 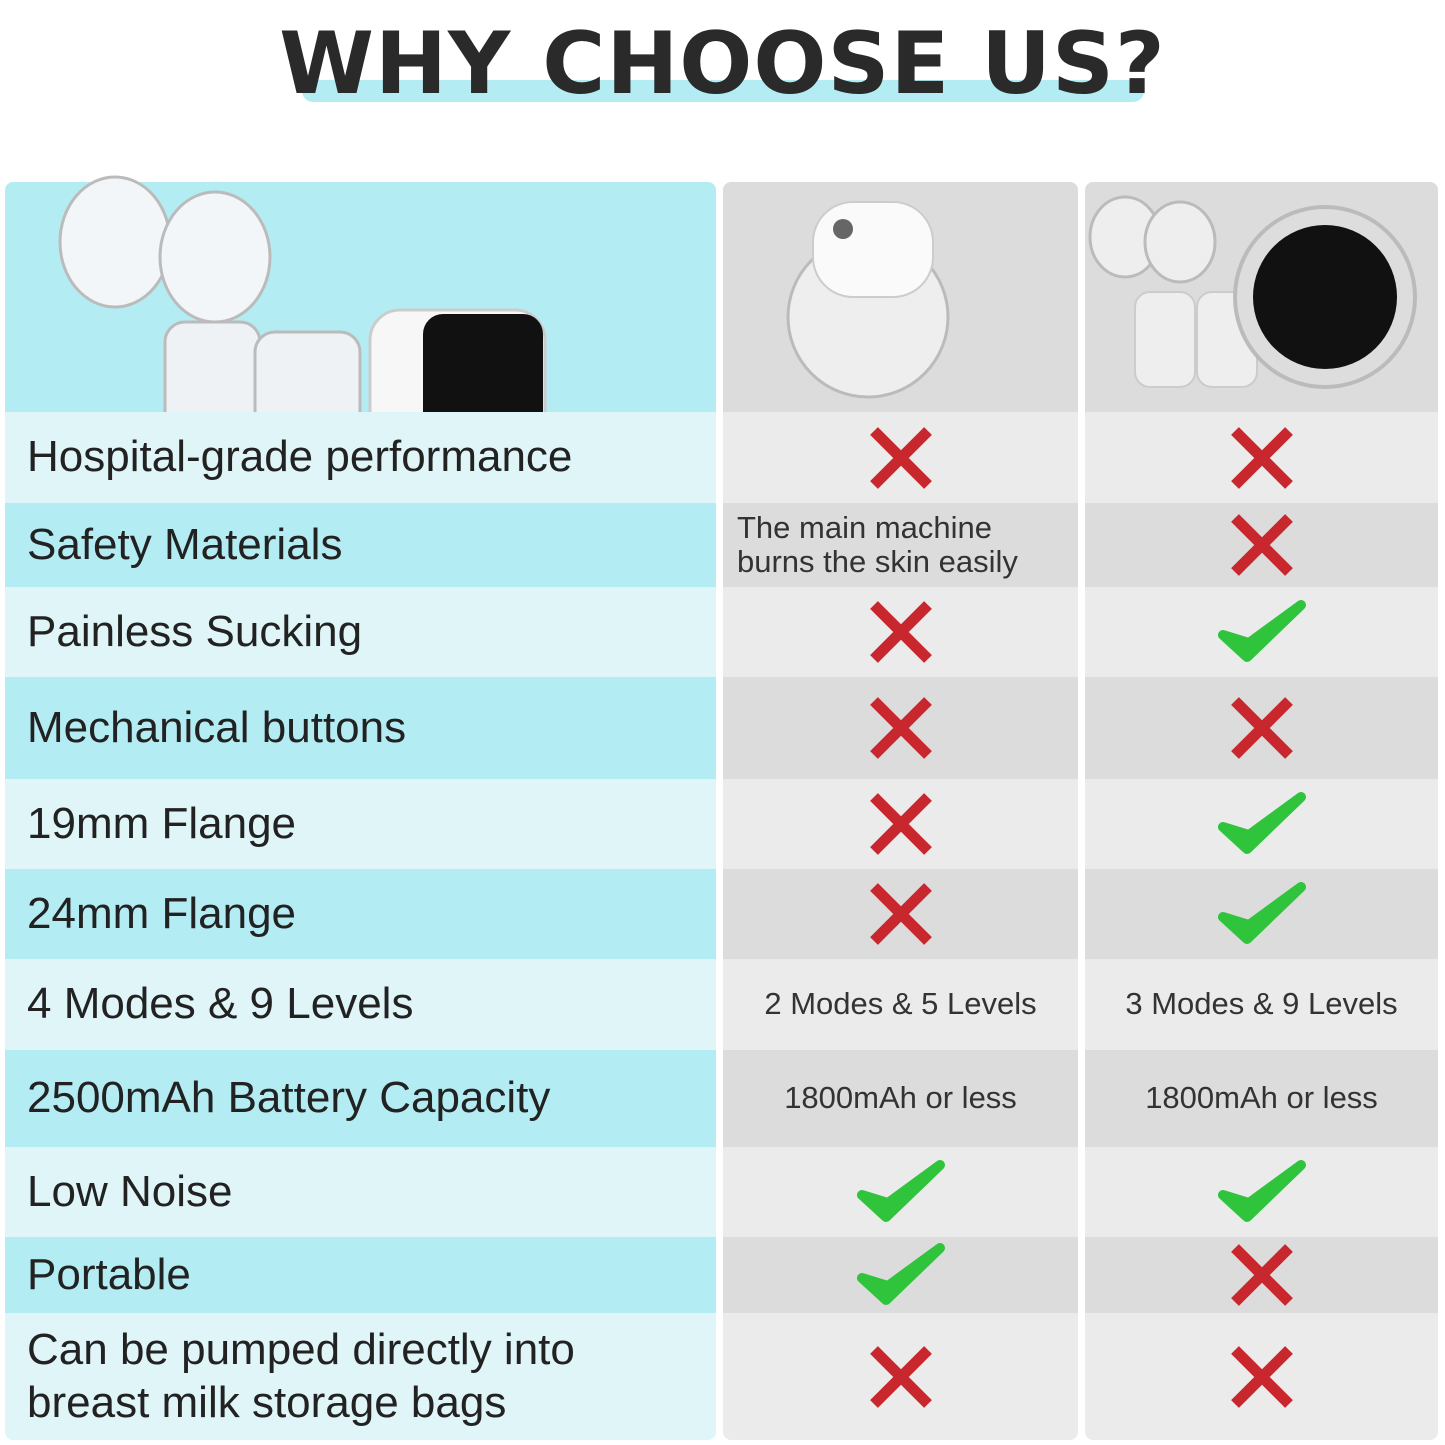 What do you see at coordinates (360, 914) in the screenshot?
I see `feature-cell: 24mm Flange` at bounding box center [360, 914].